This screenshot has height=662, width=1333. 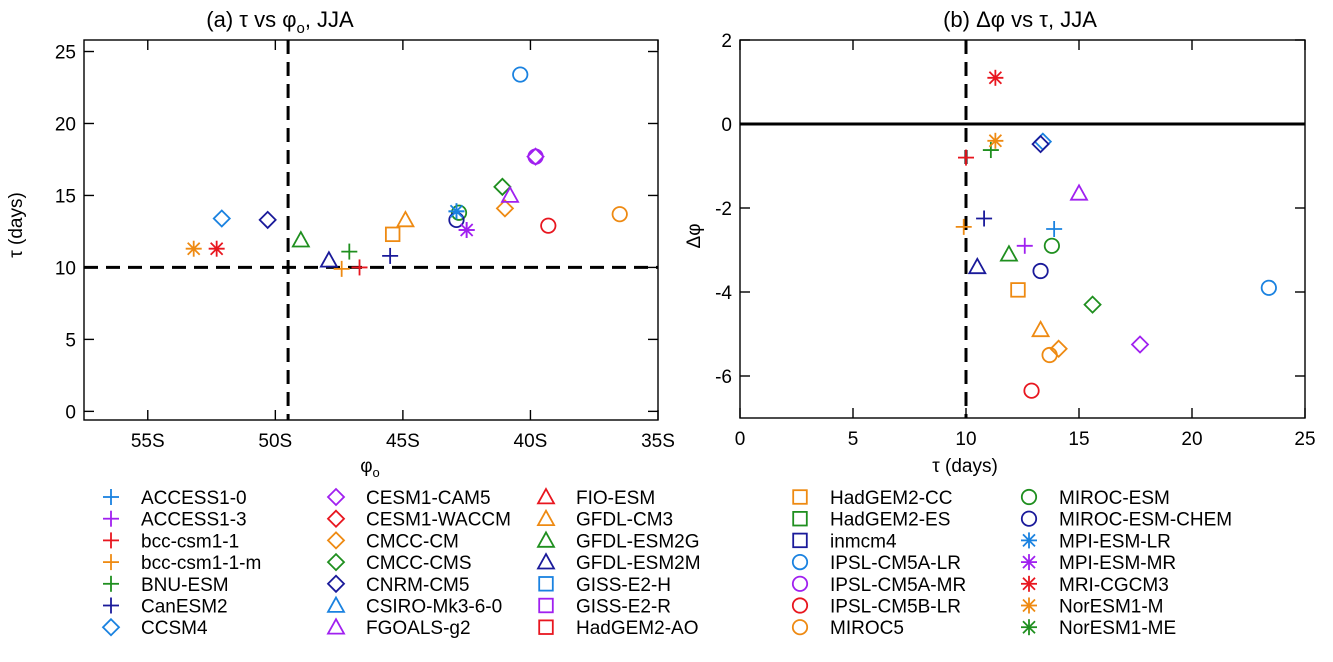 I want to click on legend-item-bcc-csm1-1-m: bcc-csm1-1-m, so click(x=182, y=563).